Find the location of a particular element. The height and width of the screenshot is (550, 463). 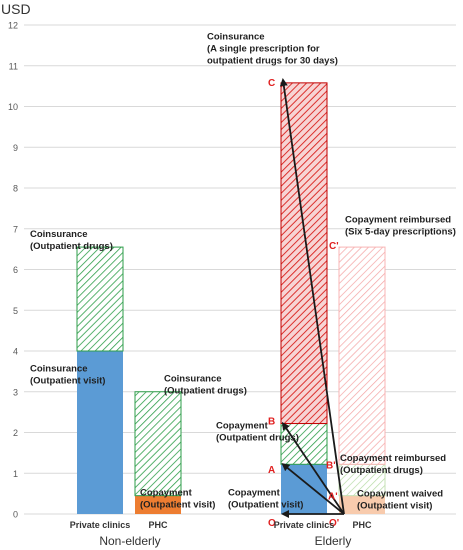

y-tick-label-12: 12 is located at coordinates (13, 26).